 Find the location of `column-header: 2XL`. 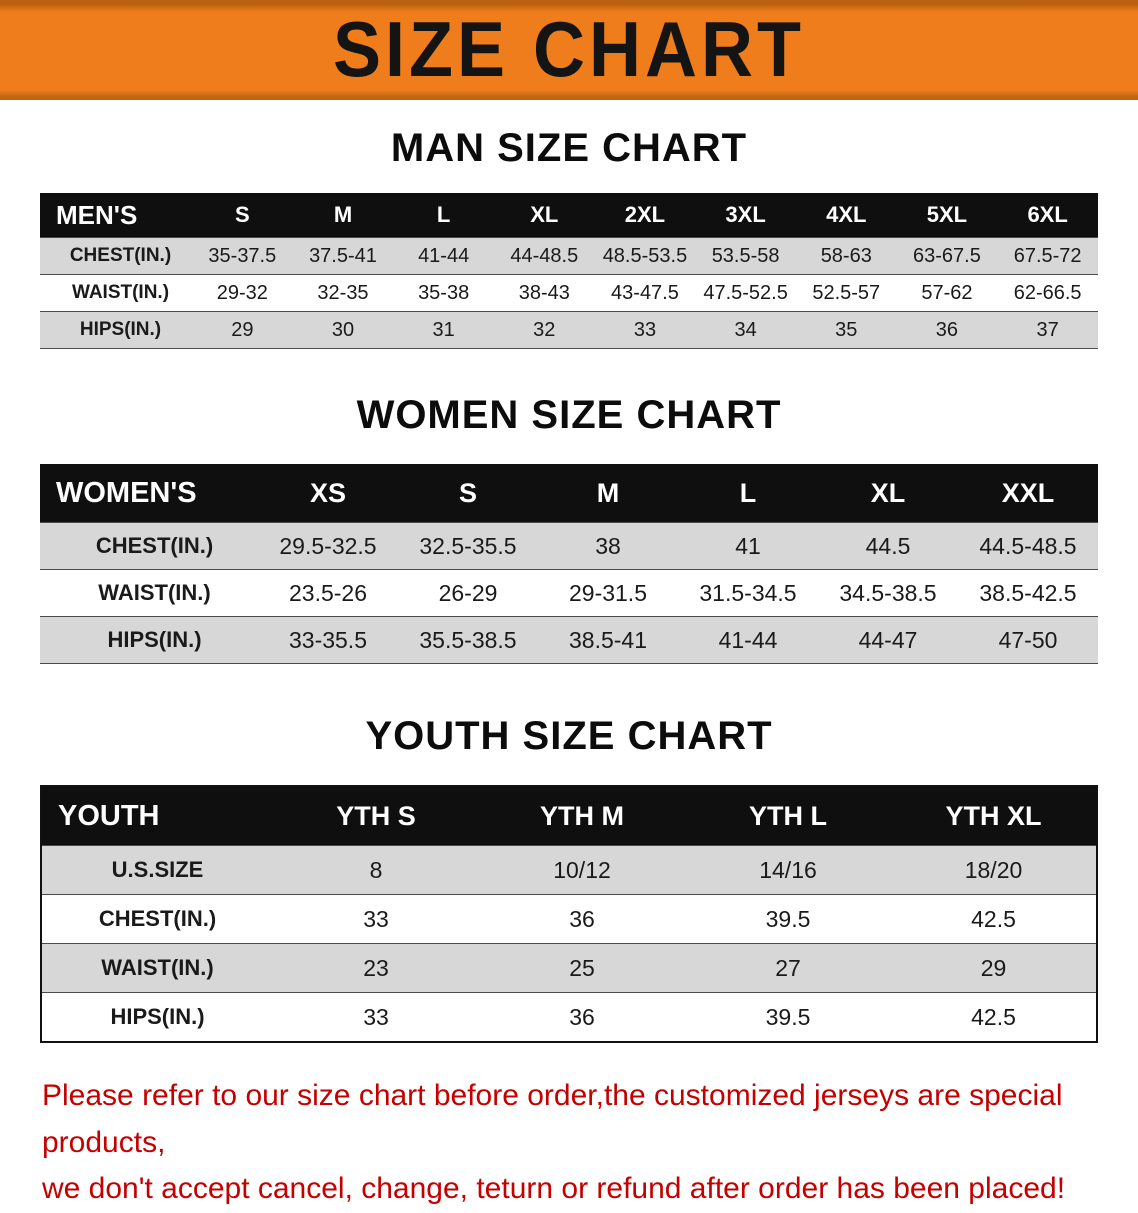

column-header: 2XL is located at coordinates (645, 215).